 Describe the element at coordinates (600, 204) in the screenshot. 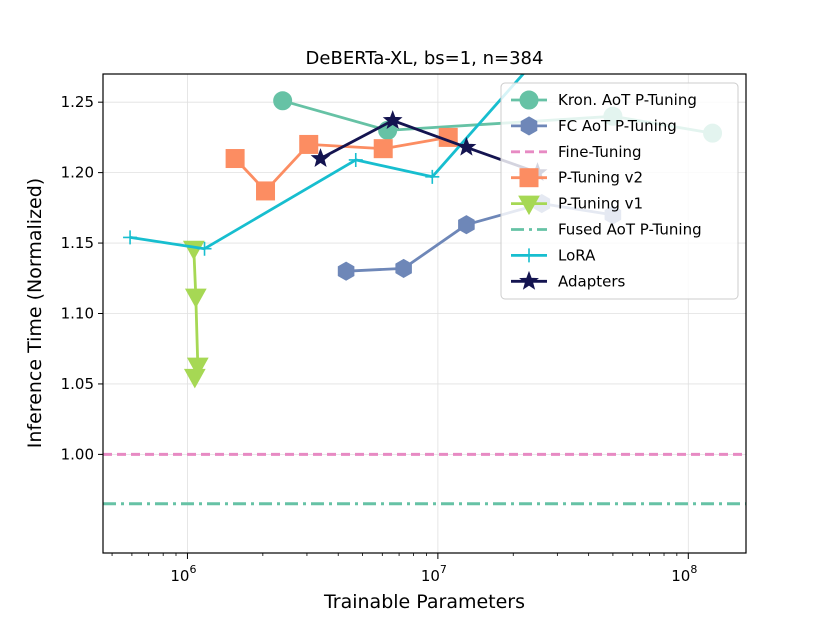

I see `legend-label: P-Tuning v1` at that location.